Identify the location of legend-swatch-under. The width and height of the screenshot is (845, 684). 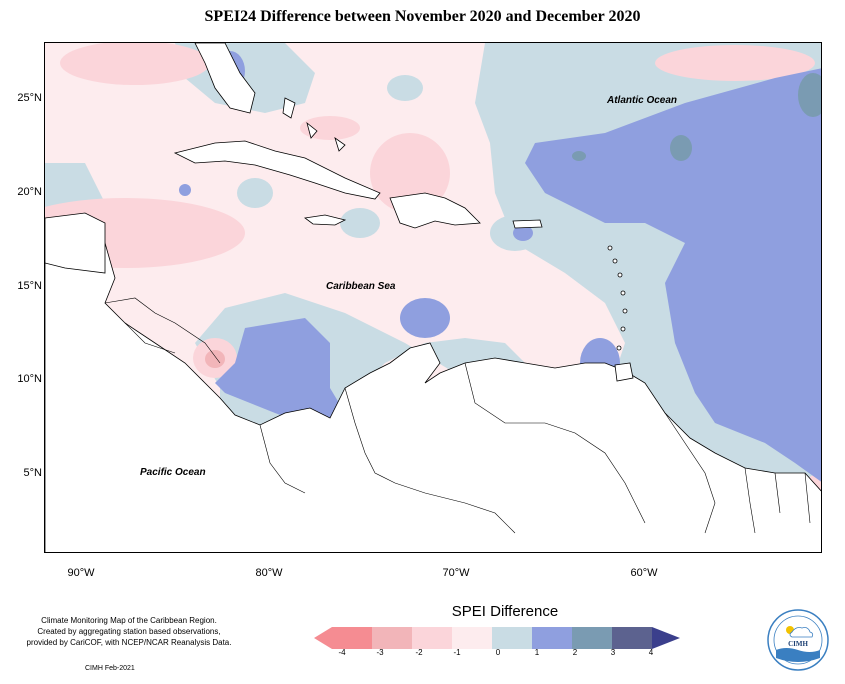
(323, 638).